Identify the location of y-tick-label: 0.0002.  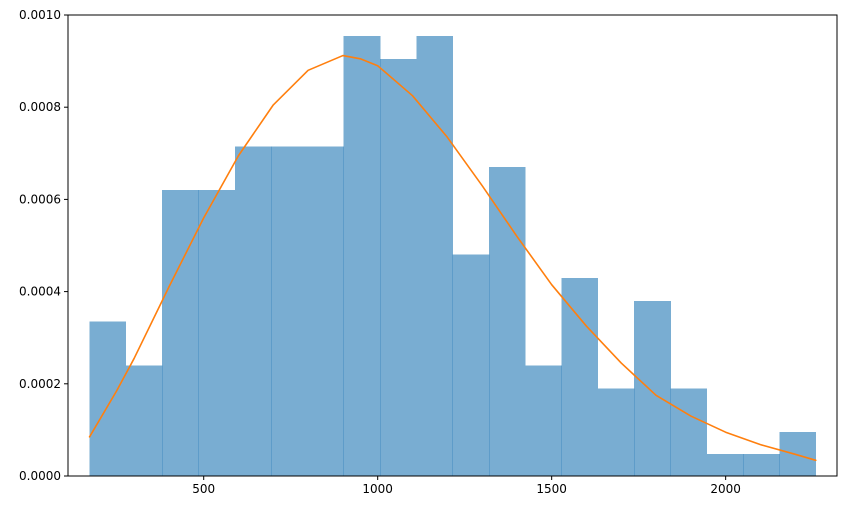
(40, 384).